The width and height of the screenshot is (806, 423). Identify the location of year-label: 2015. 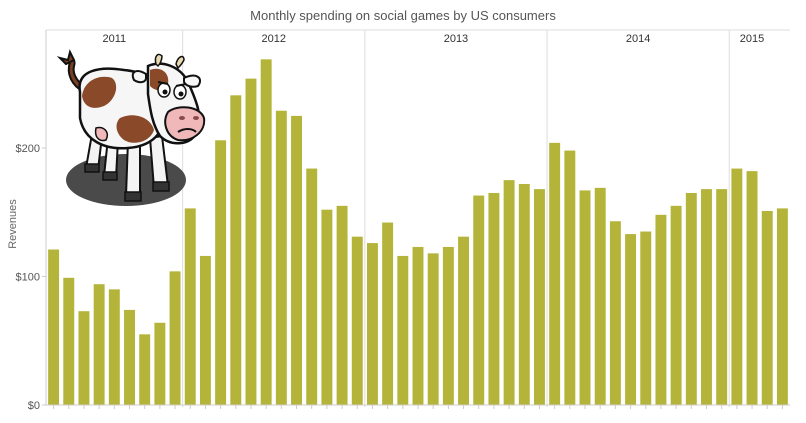
(752, 39).